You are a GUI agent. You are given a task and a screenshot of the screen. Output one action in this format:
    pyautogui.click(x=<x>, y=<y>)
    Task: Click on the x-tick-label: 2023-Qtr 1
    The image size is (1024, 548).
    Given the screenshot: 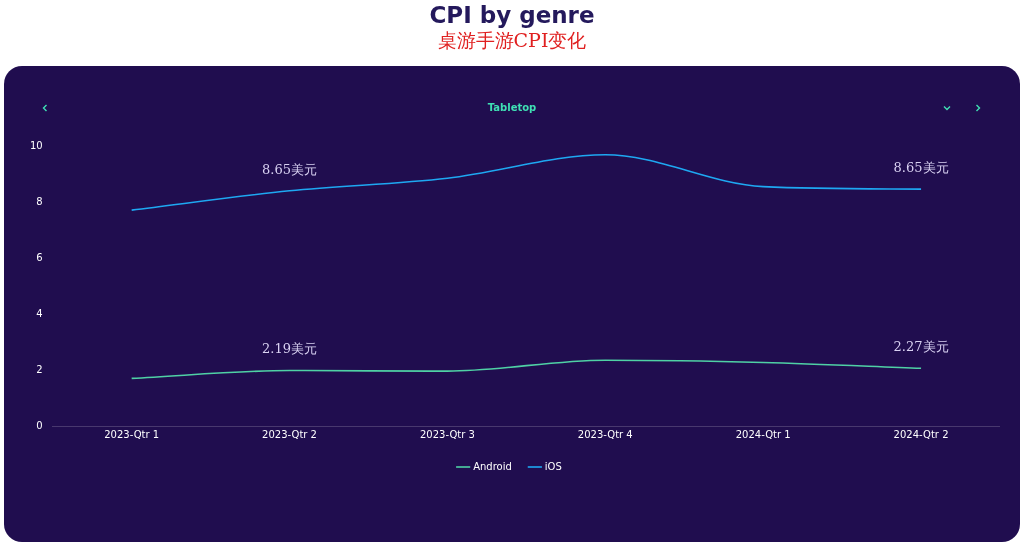 What is the action you would take?
    pyautogui.click(x=132, y=434)
    